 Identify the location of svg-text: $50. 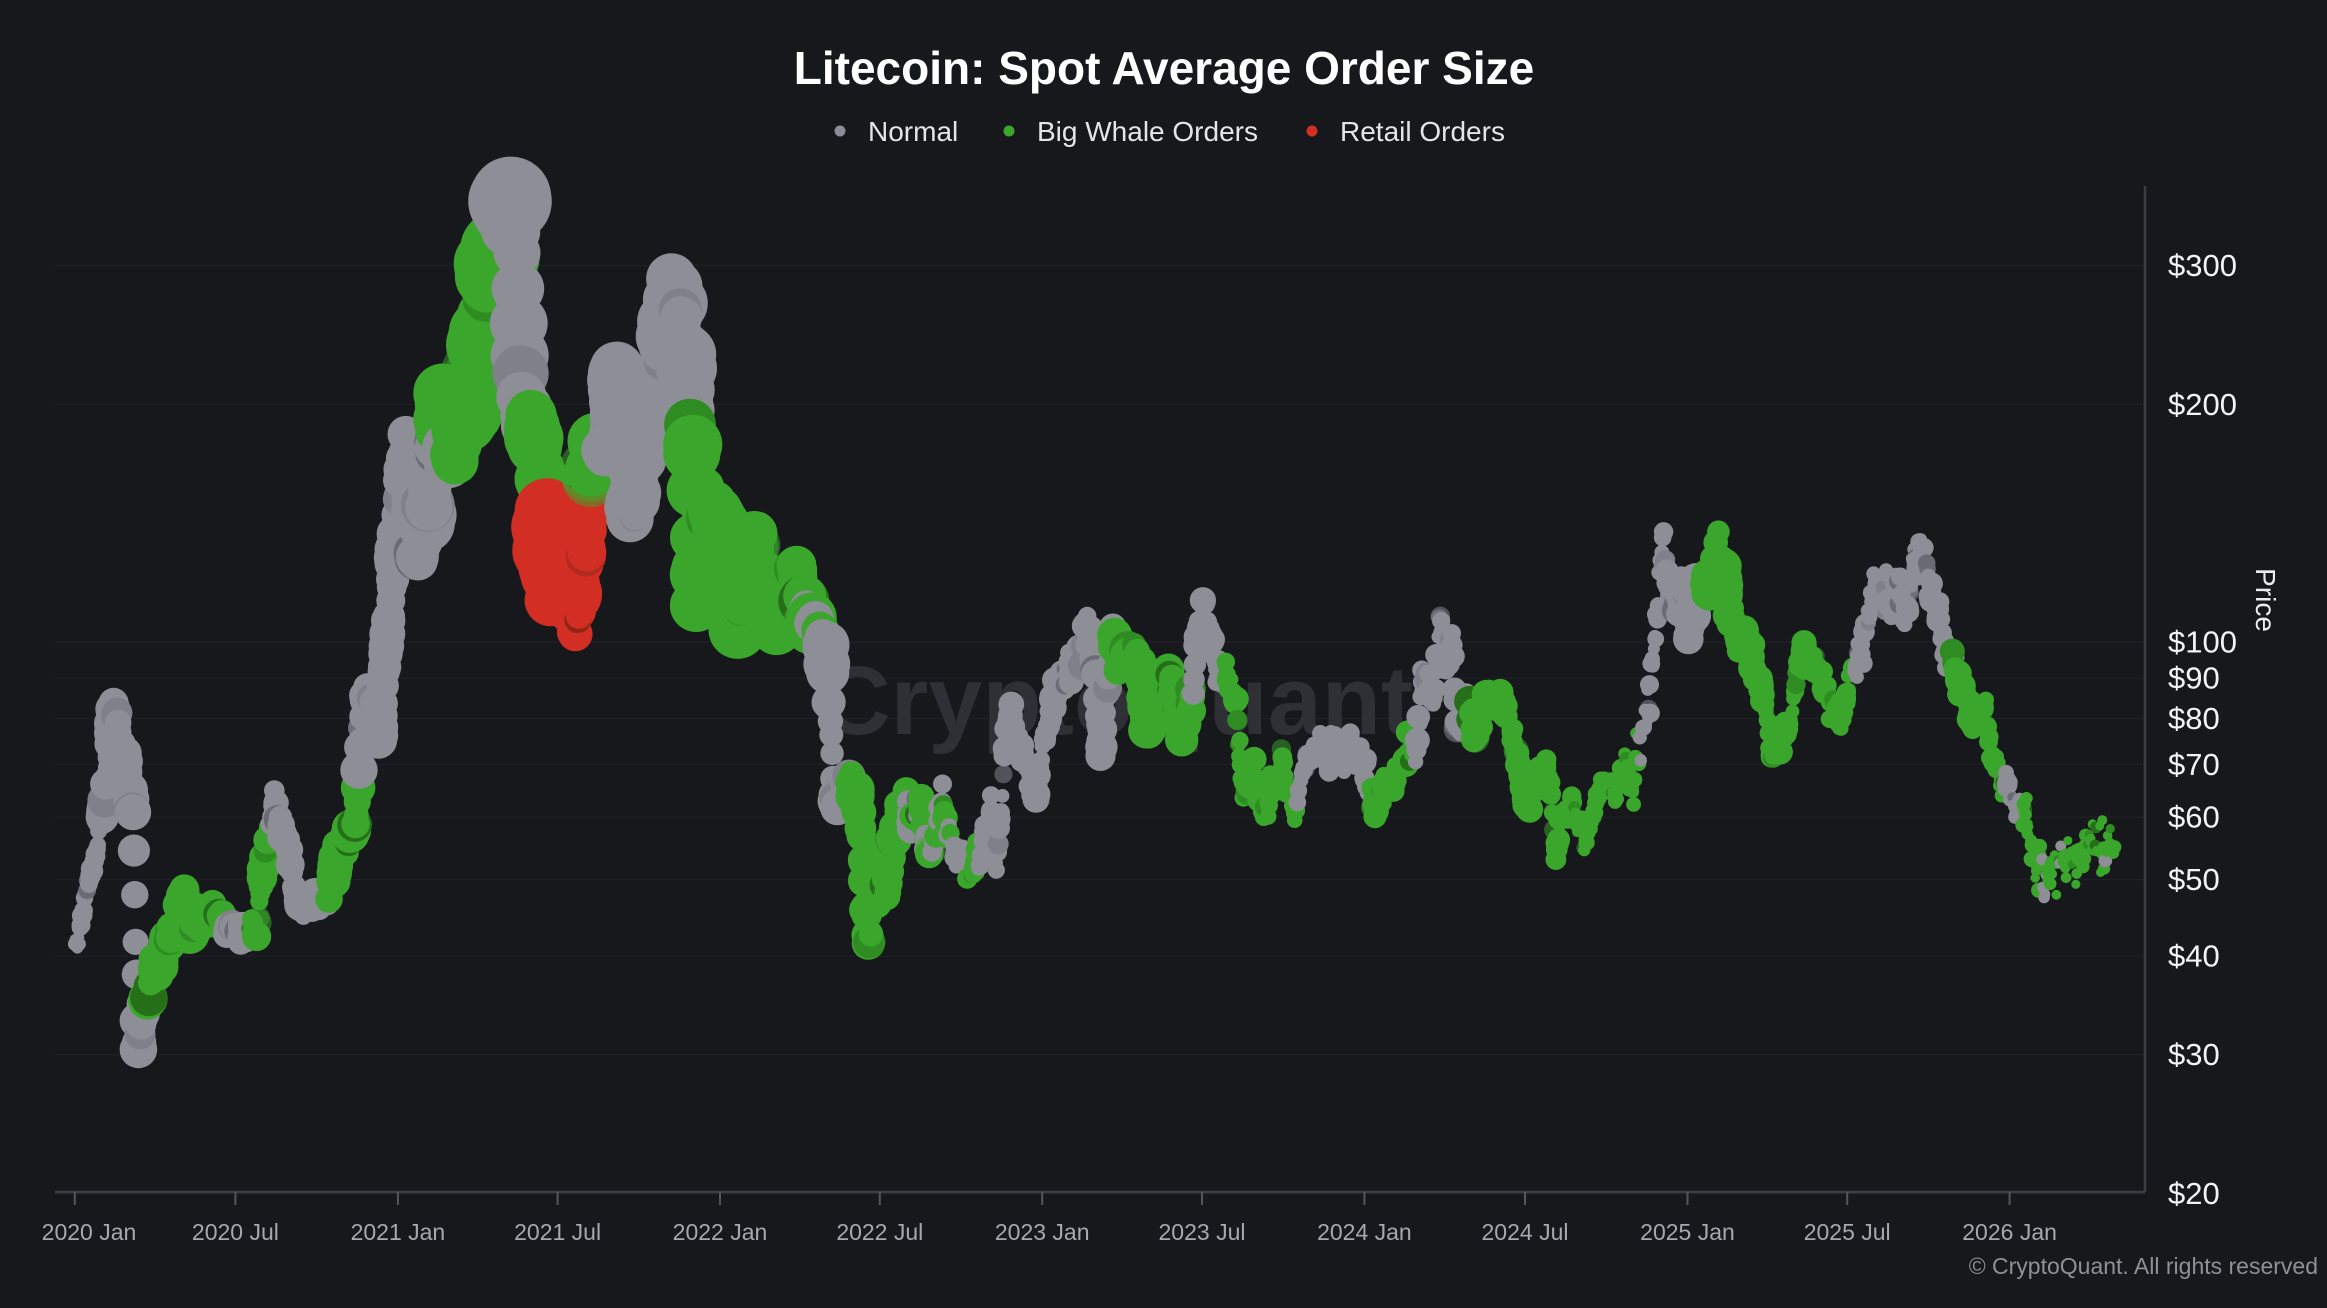
(2194, 879).